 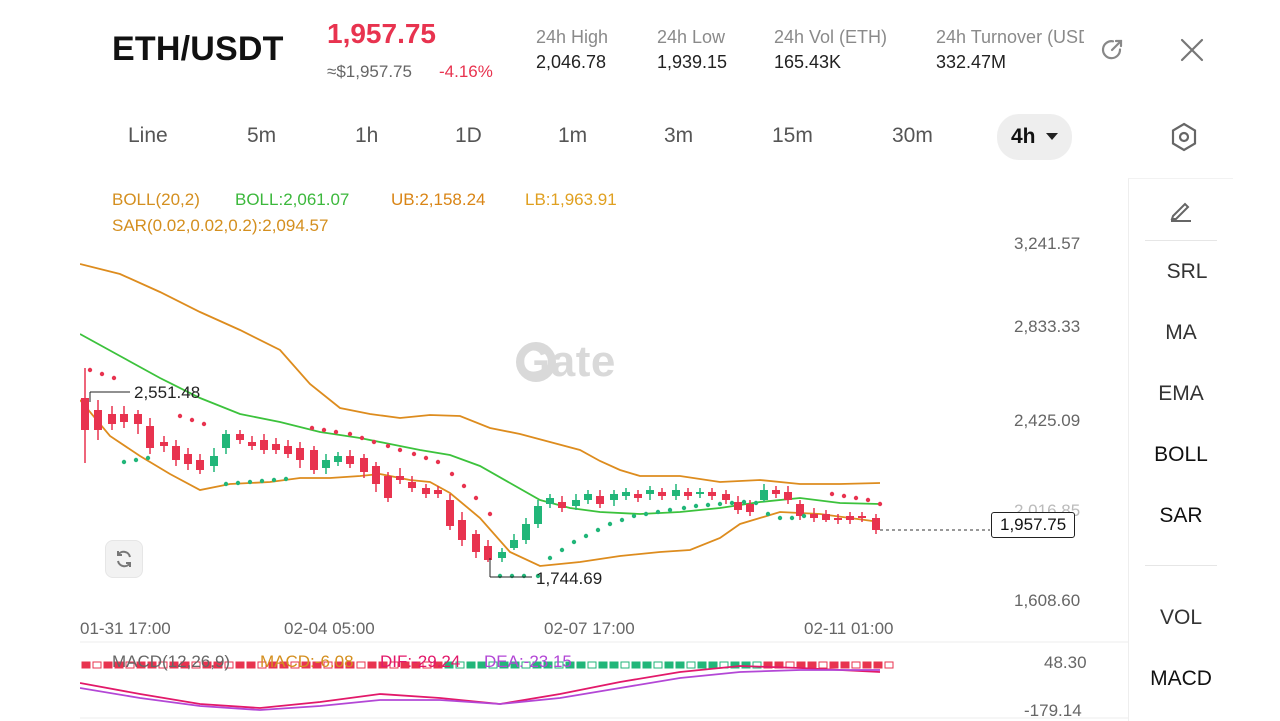 I want to click on interval-4h-dropdown: 4h, so click(x=1034, y=137).